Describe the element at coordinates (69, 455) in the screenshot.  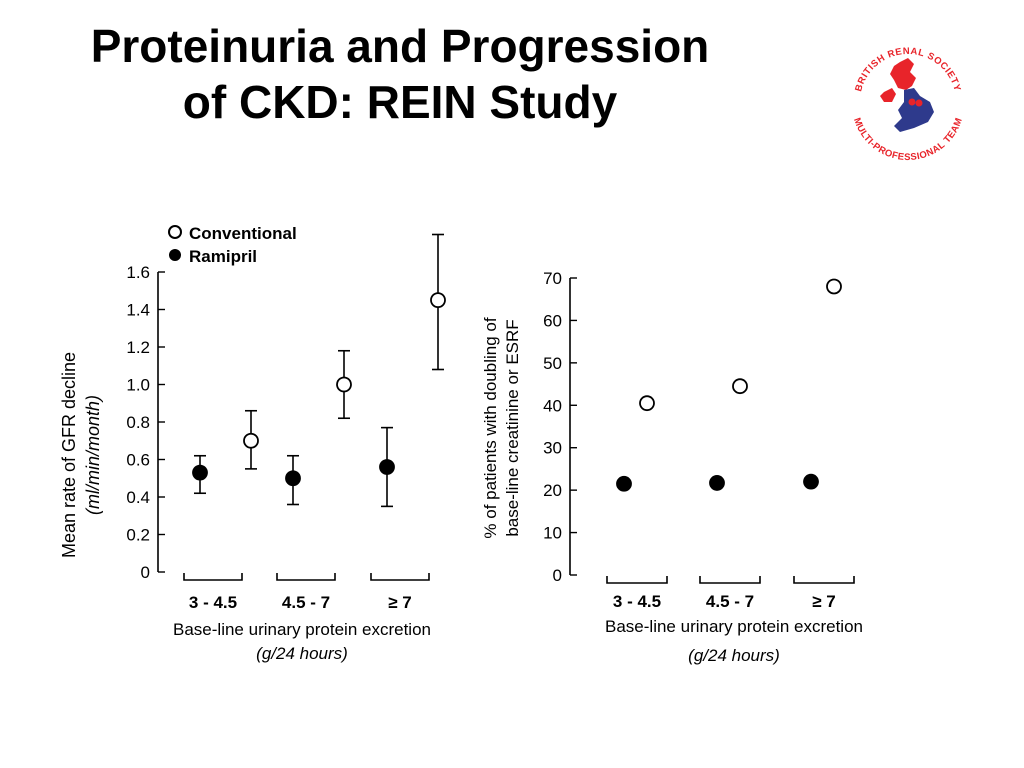
I see `left-y-axis-label: Mean rate of GFR decline` at that location.